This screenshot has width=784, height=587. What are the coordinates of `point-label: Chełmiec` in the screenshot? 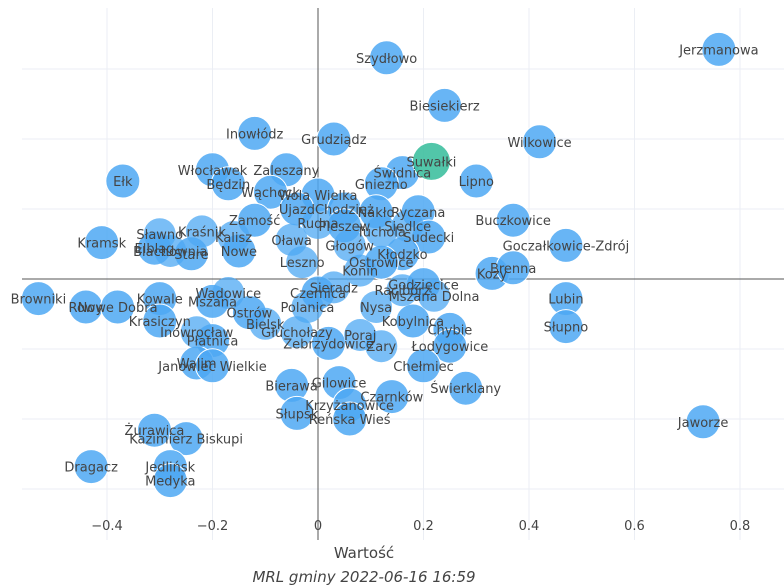 It's located at (423, 367).